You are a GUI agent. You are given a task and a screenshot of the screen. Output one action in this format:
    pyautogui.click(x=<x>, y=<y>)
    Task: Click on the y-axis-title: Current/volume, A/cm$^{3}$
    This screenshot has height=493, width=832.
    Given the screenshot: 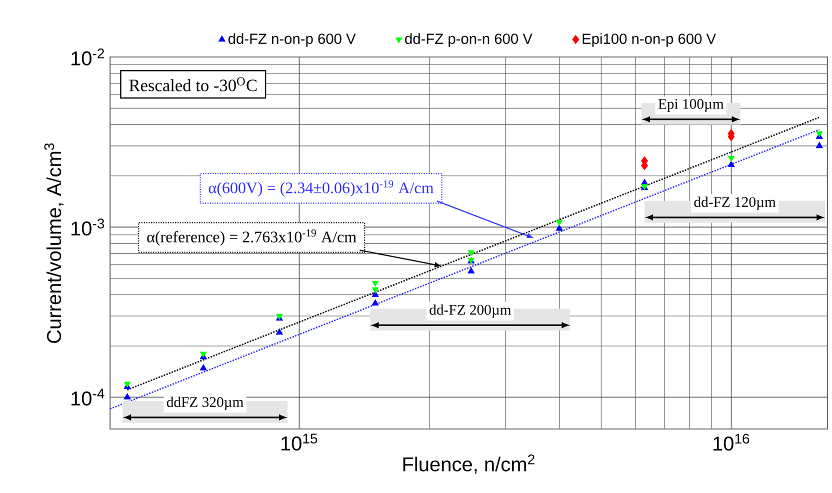 What is the action you would take?
    pyautogui.click(x=54, y=243)
    